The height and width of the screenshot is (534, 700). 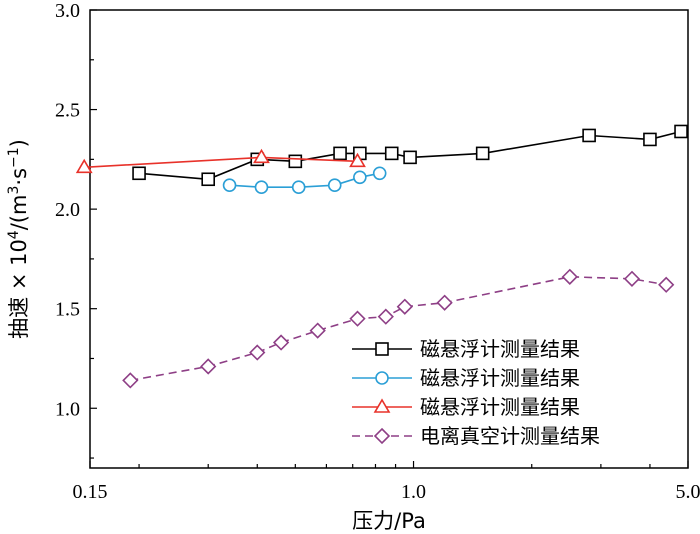 I want to click on legend-item-4: 电离真空计测量结果, so click(x=476, y=436).